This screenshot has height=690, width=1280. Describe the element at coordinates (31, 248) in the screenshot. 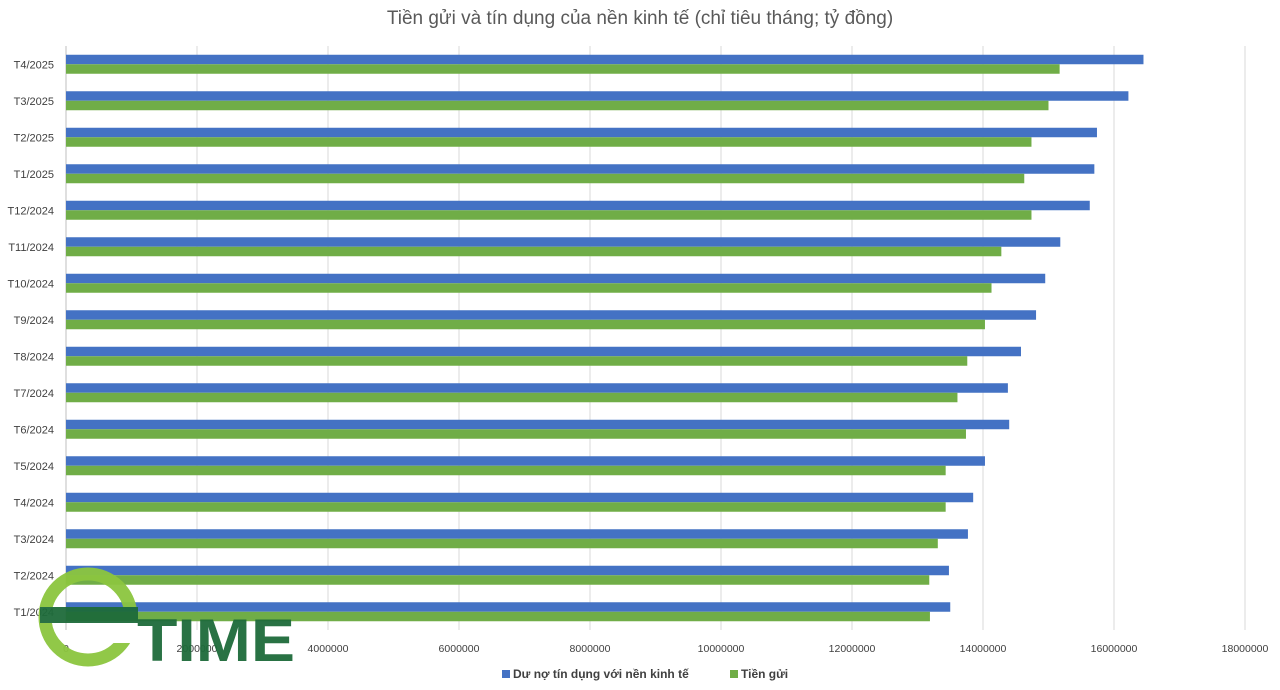

I see `y-tick-label: T11/2024` at that location.